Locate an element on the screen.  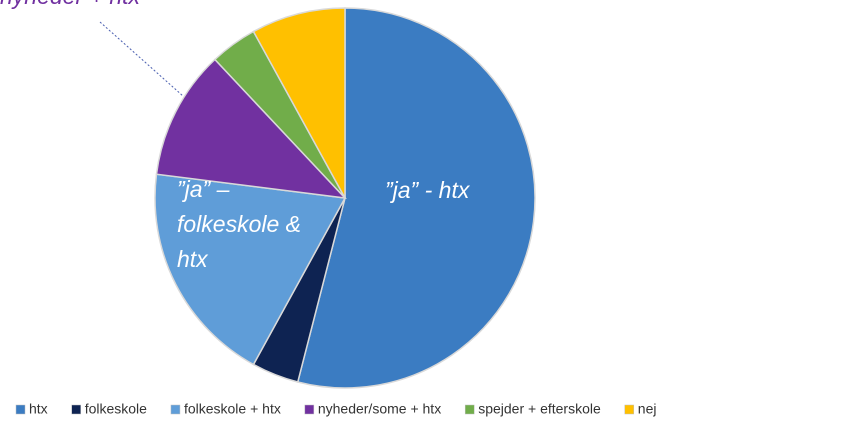
annotation: folkeskole & is located at coordinates (239, 224).